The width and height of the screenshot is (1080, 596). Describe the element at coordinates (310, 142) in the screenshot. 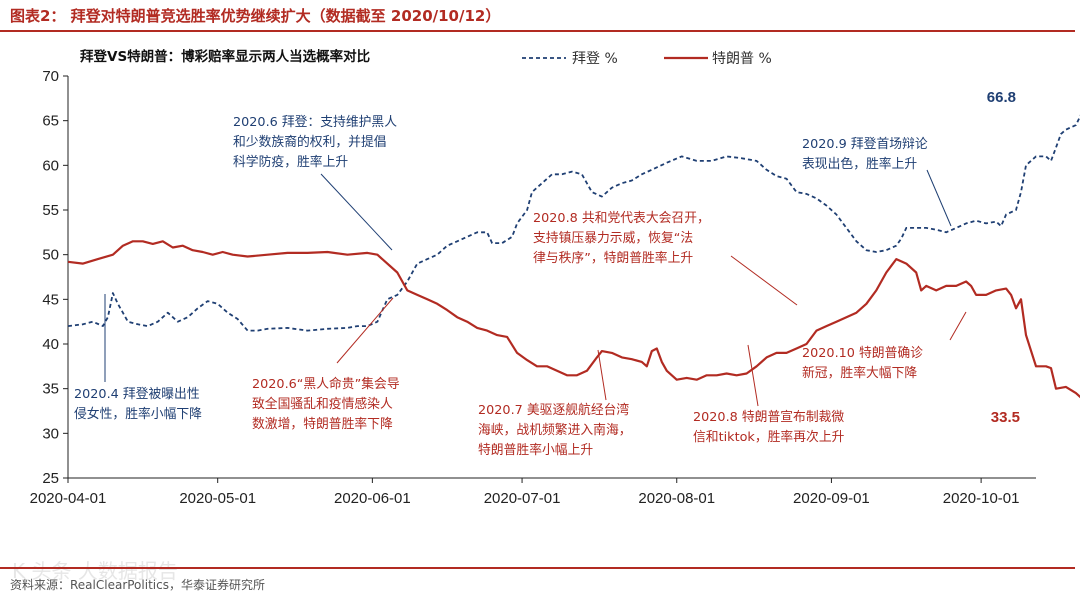

I see `annotation-line: 和少数族裔的权利，并提倡` at that location.